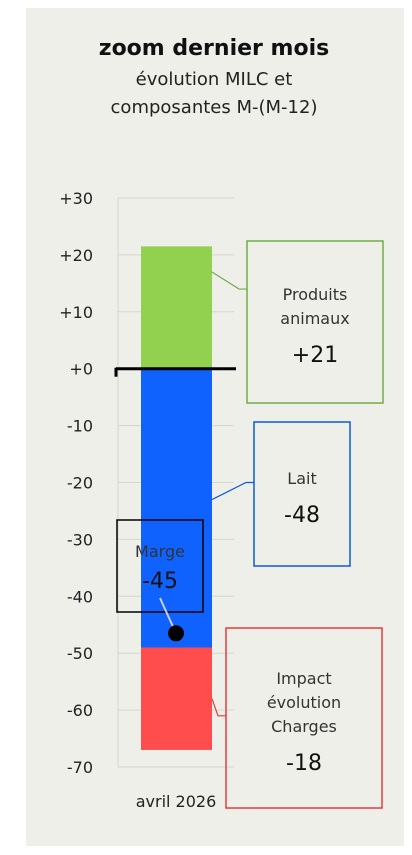 The height and width of the screenshot is (855, 412). Describe the element at coordinates (303, 678) in the screenshot. I see `annotation-label-impact-charges-1: Impact` at that location.